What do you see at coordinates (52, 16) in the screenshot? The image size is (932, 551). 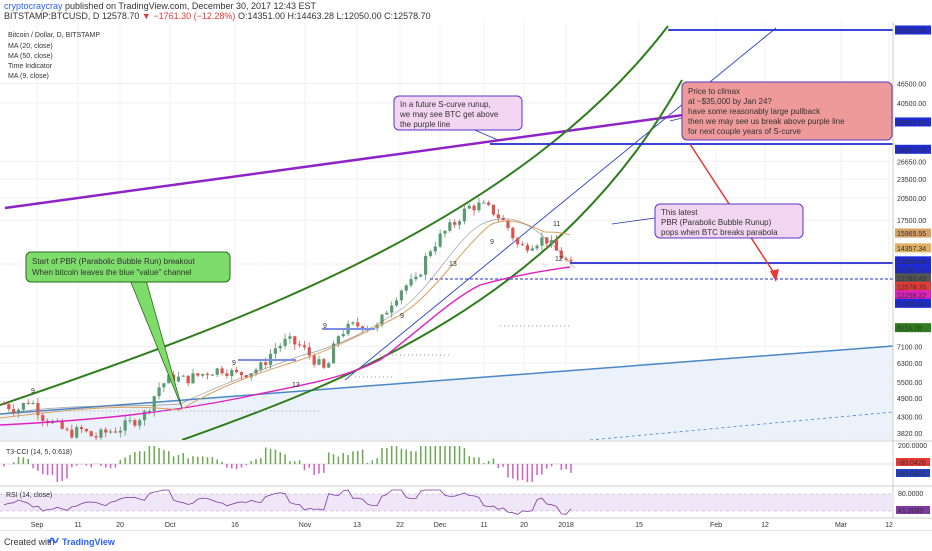 I see `symbol: BITSTAMP:BTCUSD, D` at bounding box center [52, 16].